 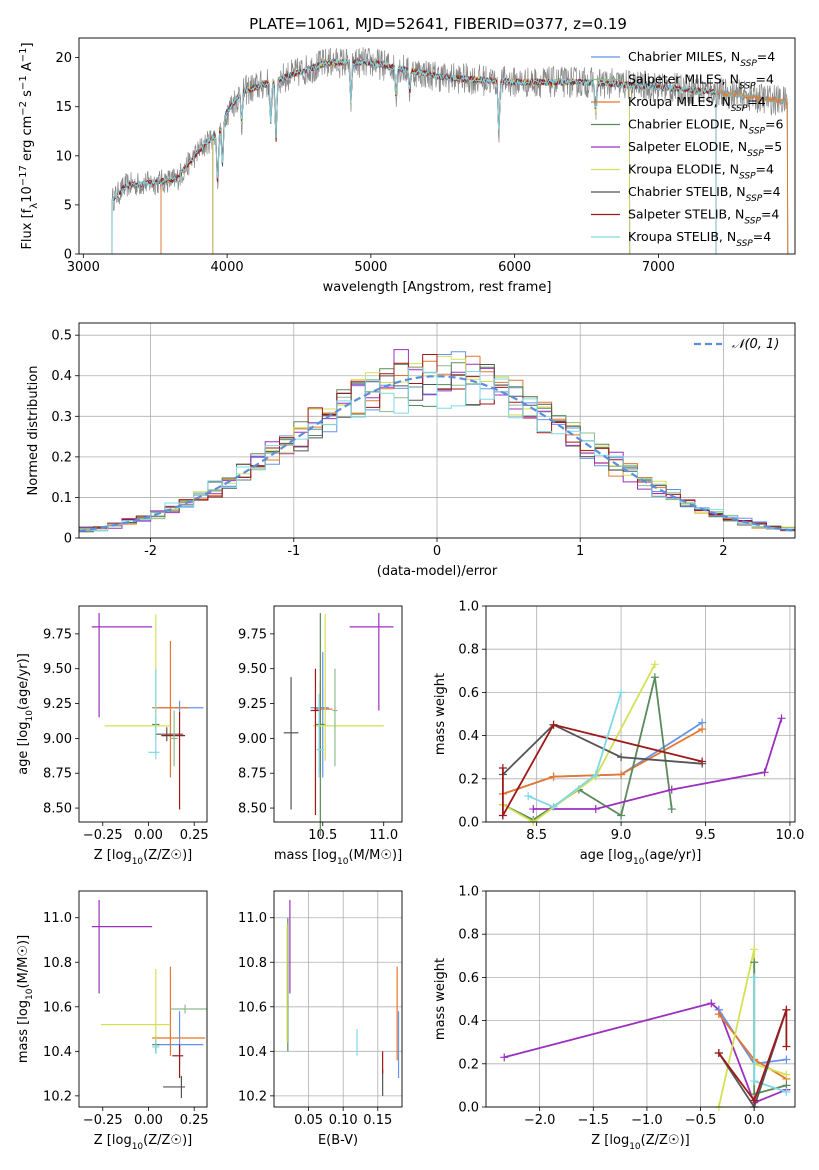 What do you see at coordinates (194, 1120) in the screenshot?
I see `x-tick-label: 0.25` at bounding box center [194, 1120].